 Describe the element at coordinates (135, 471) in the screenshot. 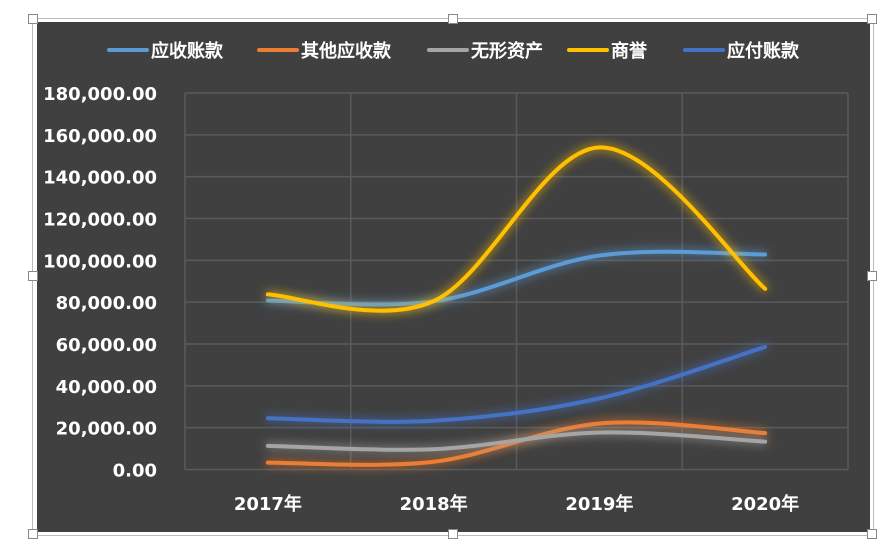

I see `y-tick-label: 0.00` at that location.